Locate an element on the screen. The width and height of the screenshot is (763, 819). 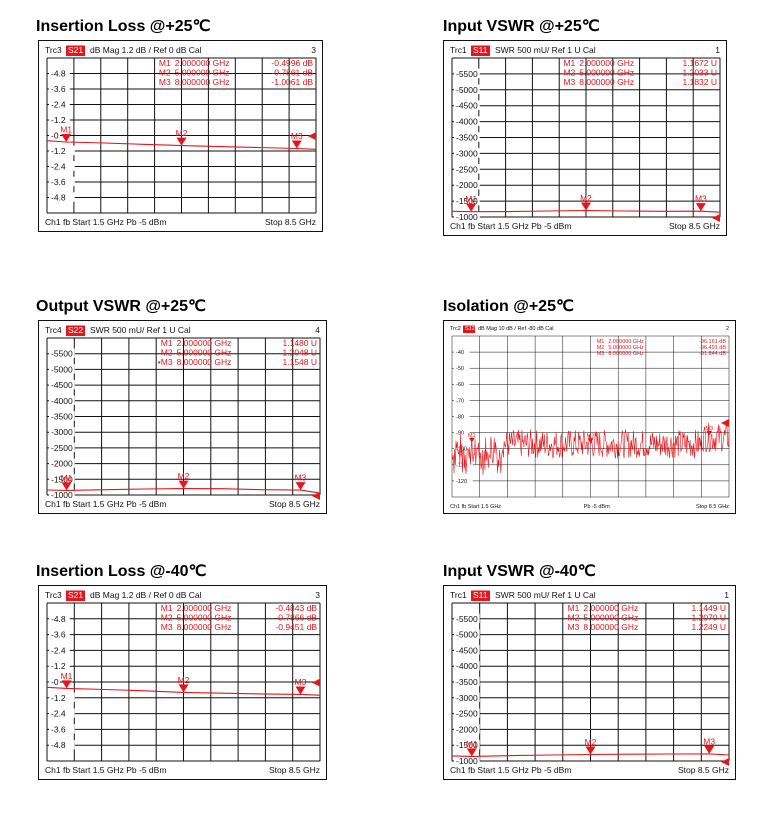
y-tick-label: -2000 is located at coordinates (62, 464).